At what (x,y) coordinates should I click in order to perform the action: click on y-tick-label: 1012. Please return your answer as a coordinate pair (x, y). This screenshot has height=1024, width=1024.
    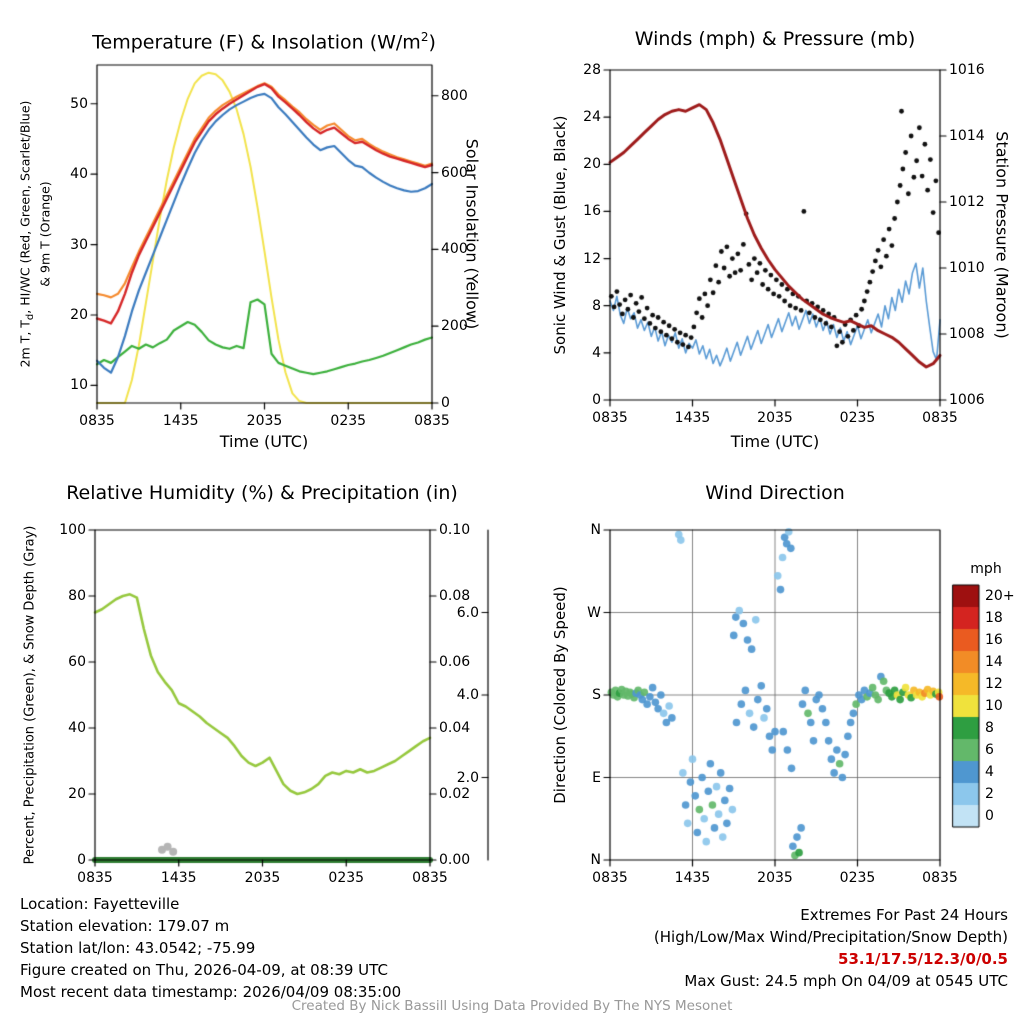
    Looking at the image, I should click on (967, 202).